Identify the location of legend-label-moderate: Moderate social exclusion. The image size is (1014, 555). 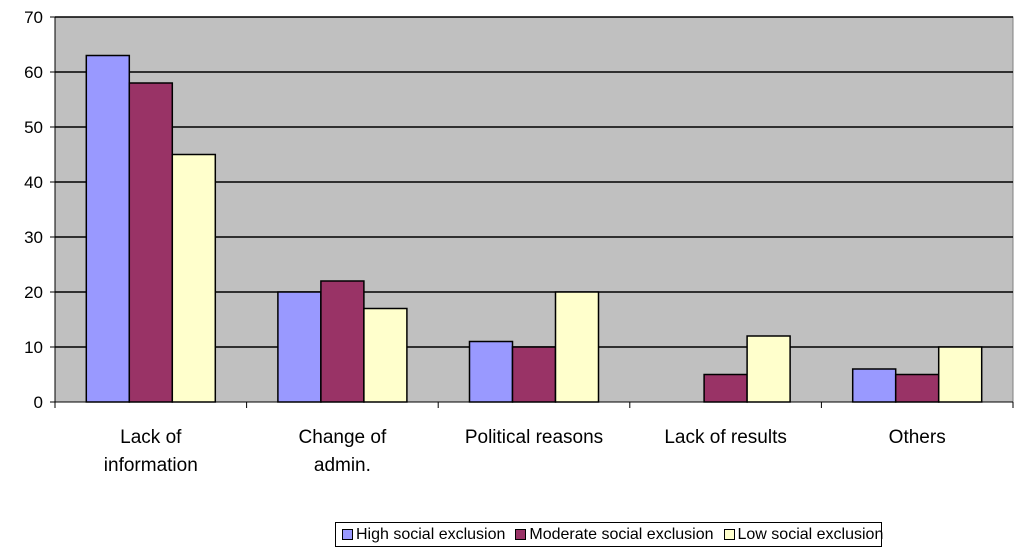
(621, 534).